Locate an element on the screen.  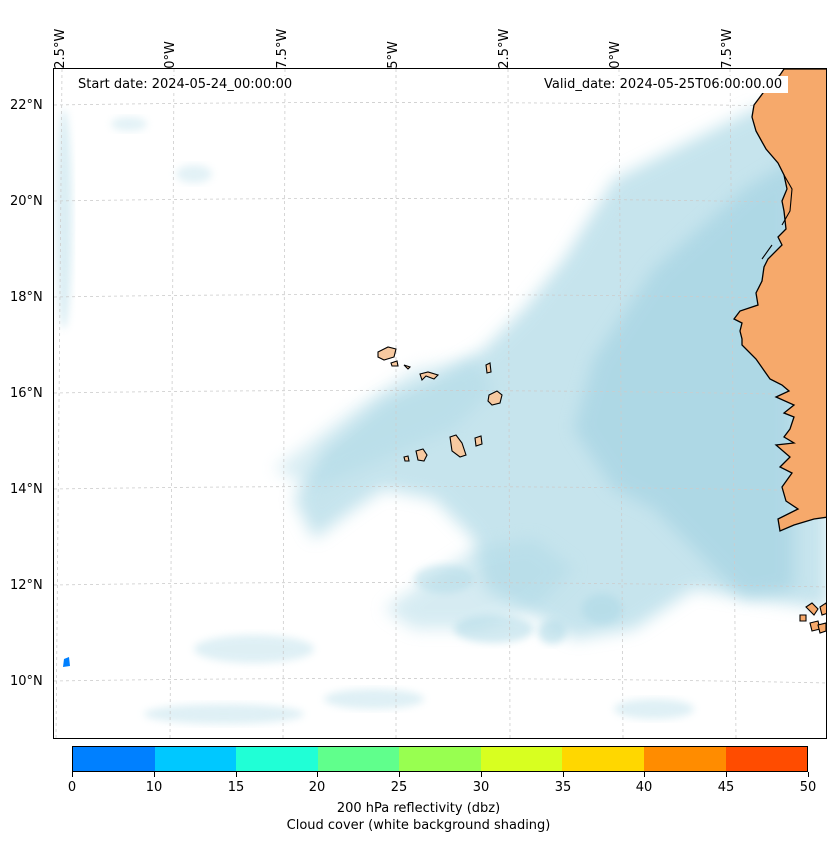
lat-label: 10°N is located at coordinates (26, 681).